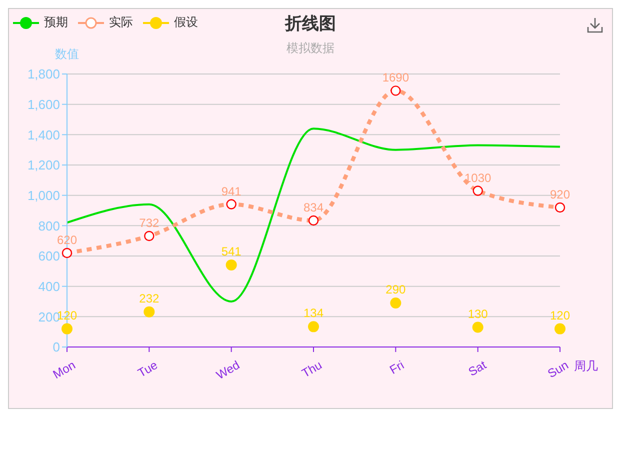 Image resolution: width=621 pixels, height=450 pixels. I want to click on x-tick-label: Fri, so click(396, 367).